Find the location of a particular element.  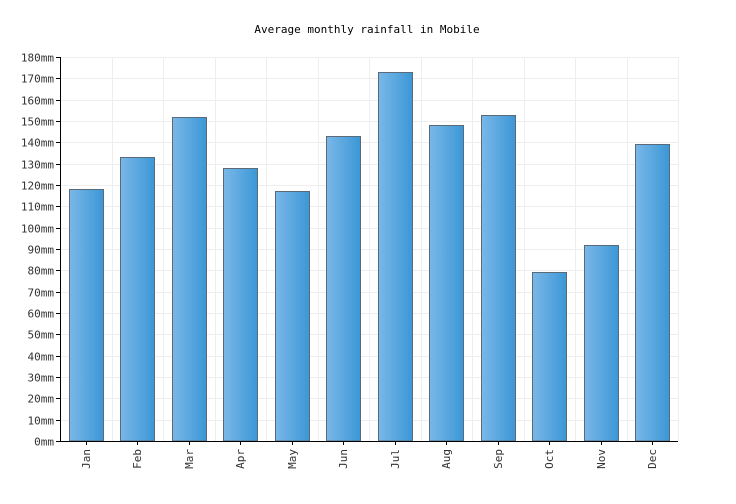

chart-title: Average monthly rainfall in Mobile is located at coordinates (366, 29).